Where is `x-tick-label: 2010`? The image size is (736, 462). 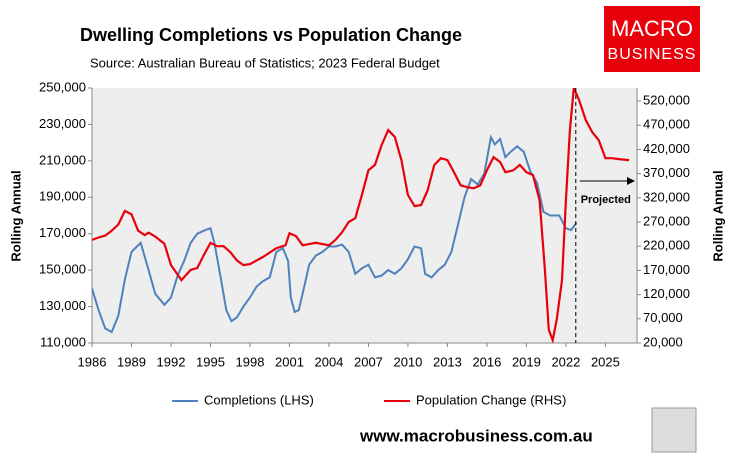
x-tick-label: 2010 is located at coordinates (407, 361).